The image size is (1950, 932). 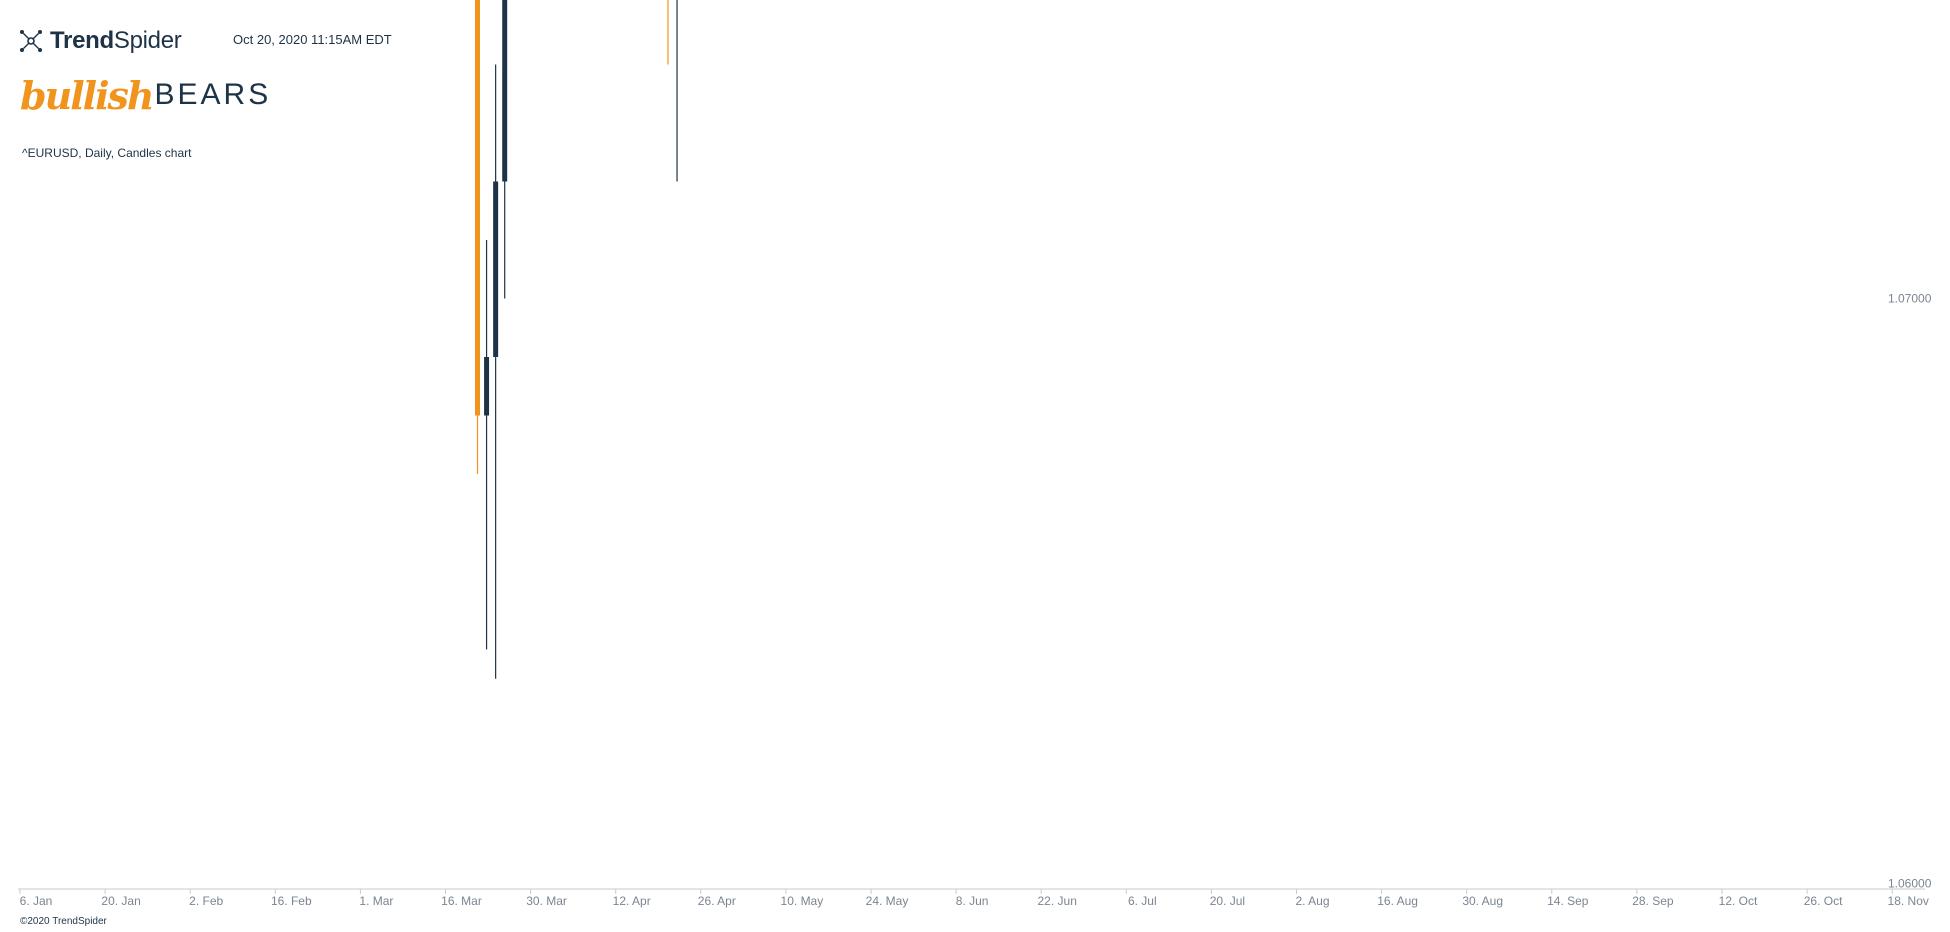 What do you see at coordinates (31, 41) in the screenshot?
I see `trendspider-spider-icon` at bounding box center [31, 41].